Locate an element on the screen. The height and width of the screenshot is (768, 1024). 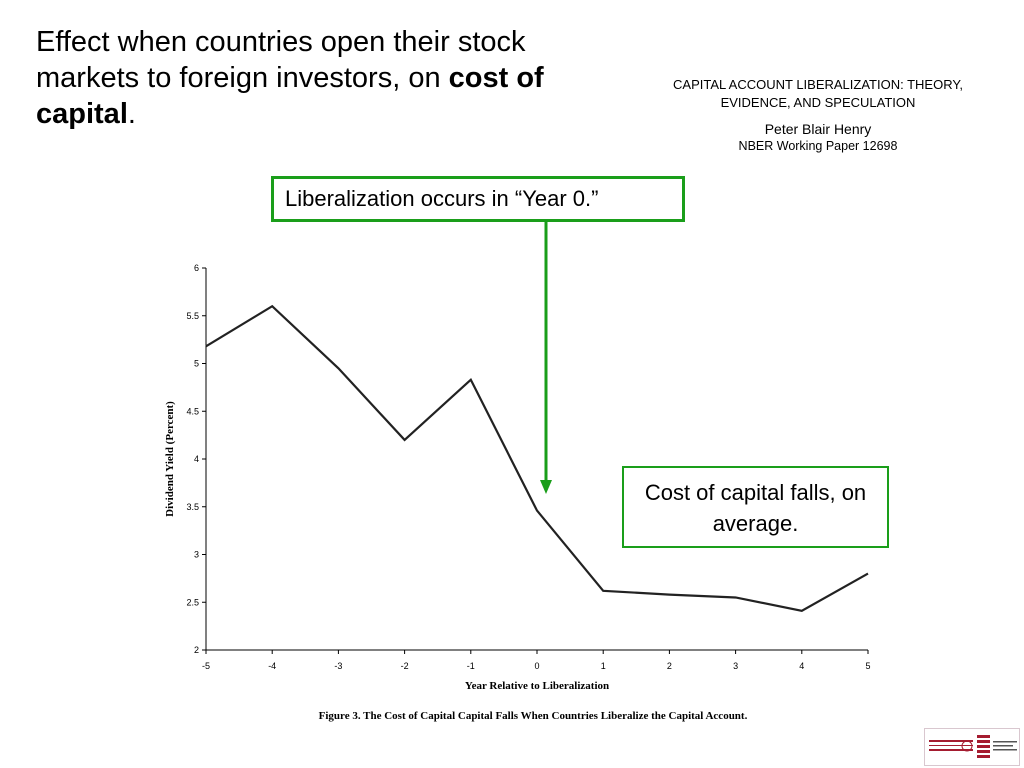
veritas-shield-icon is located at coordinates (983, 747).